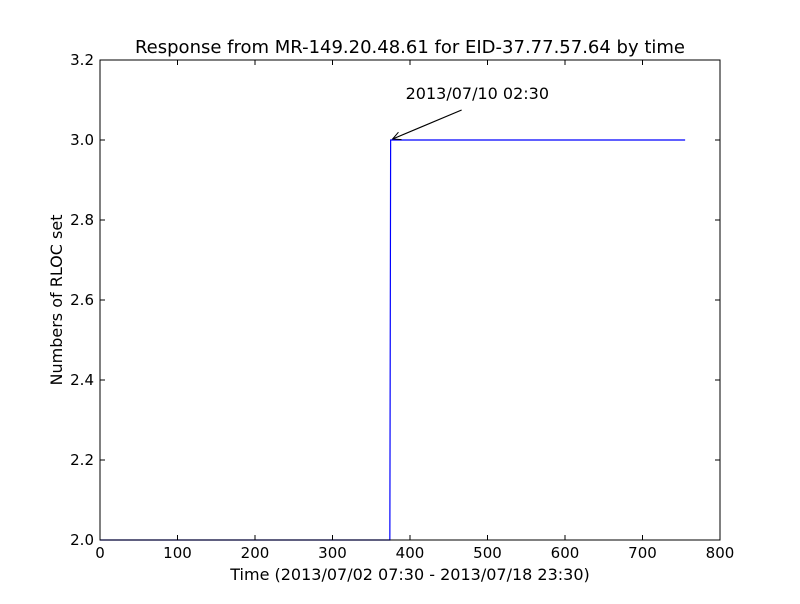 The width and height of the screenshot is (800, 604). I want to click on y-tick-label: 2.2, so click(82, 460).